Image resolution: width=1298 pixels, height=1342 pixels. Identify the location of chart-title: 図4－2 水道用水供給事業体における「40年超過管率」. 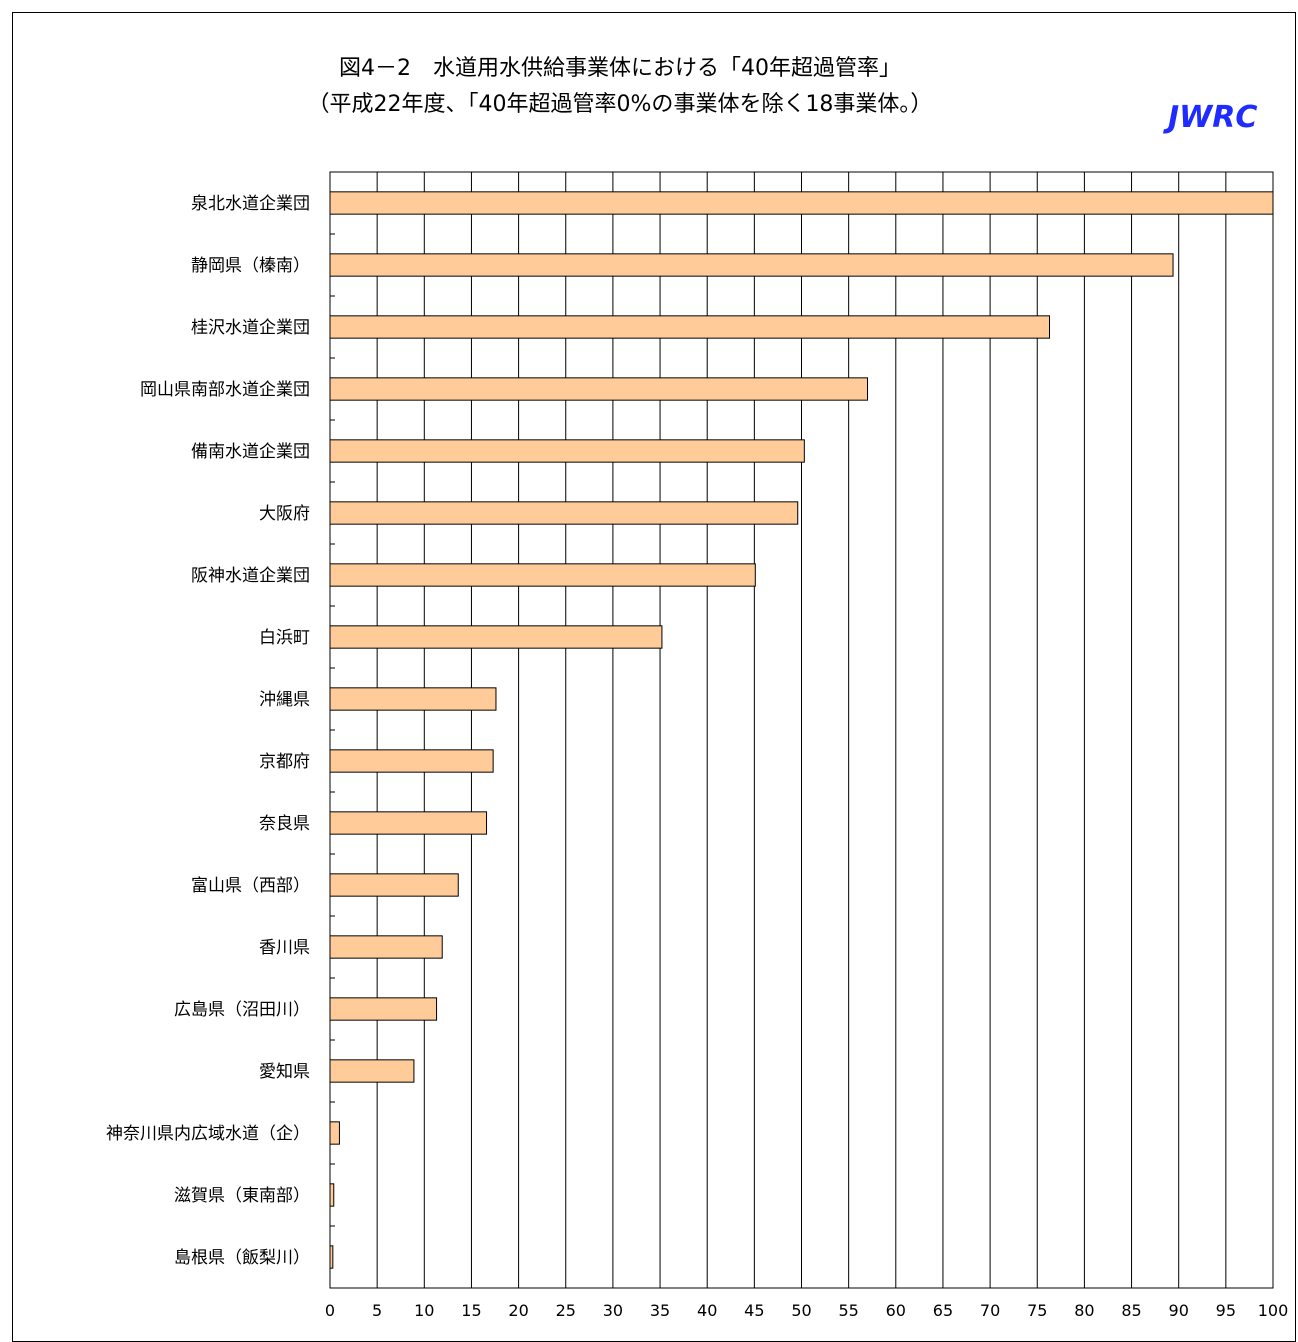
(620, 68).